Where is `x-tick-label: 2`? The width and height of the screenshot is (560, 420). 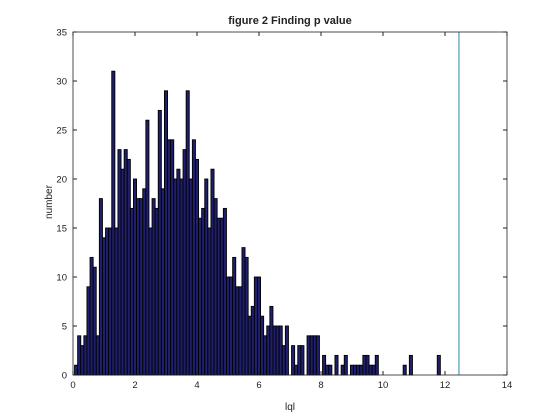
x-tick-label: 2 is located at coordinates (134, 385).